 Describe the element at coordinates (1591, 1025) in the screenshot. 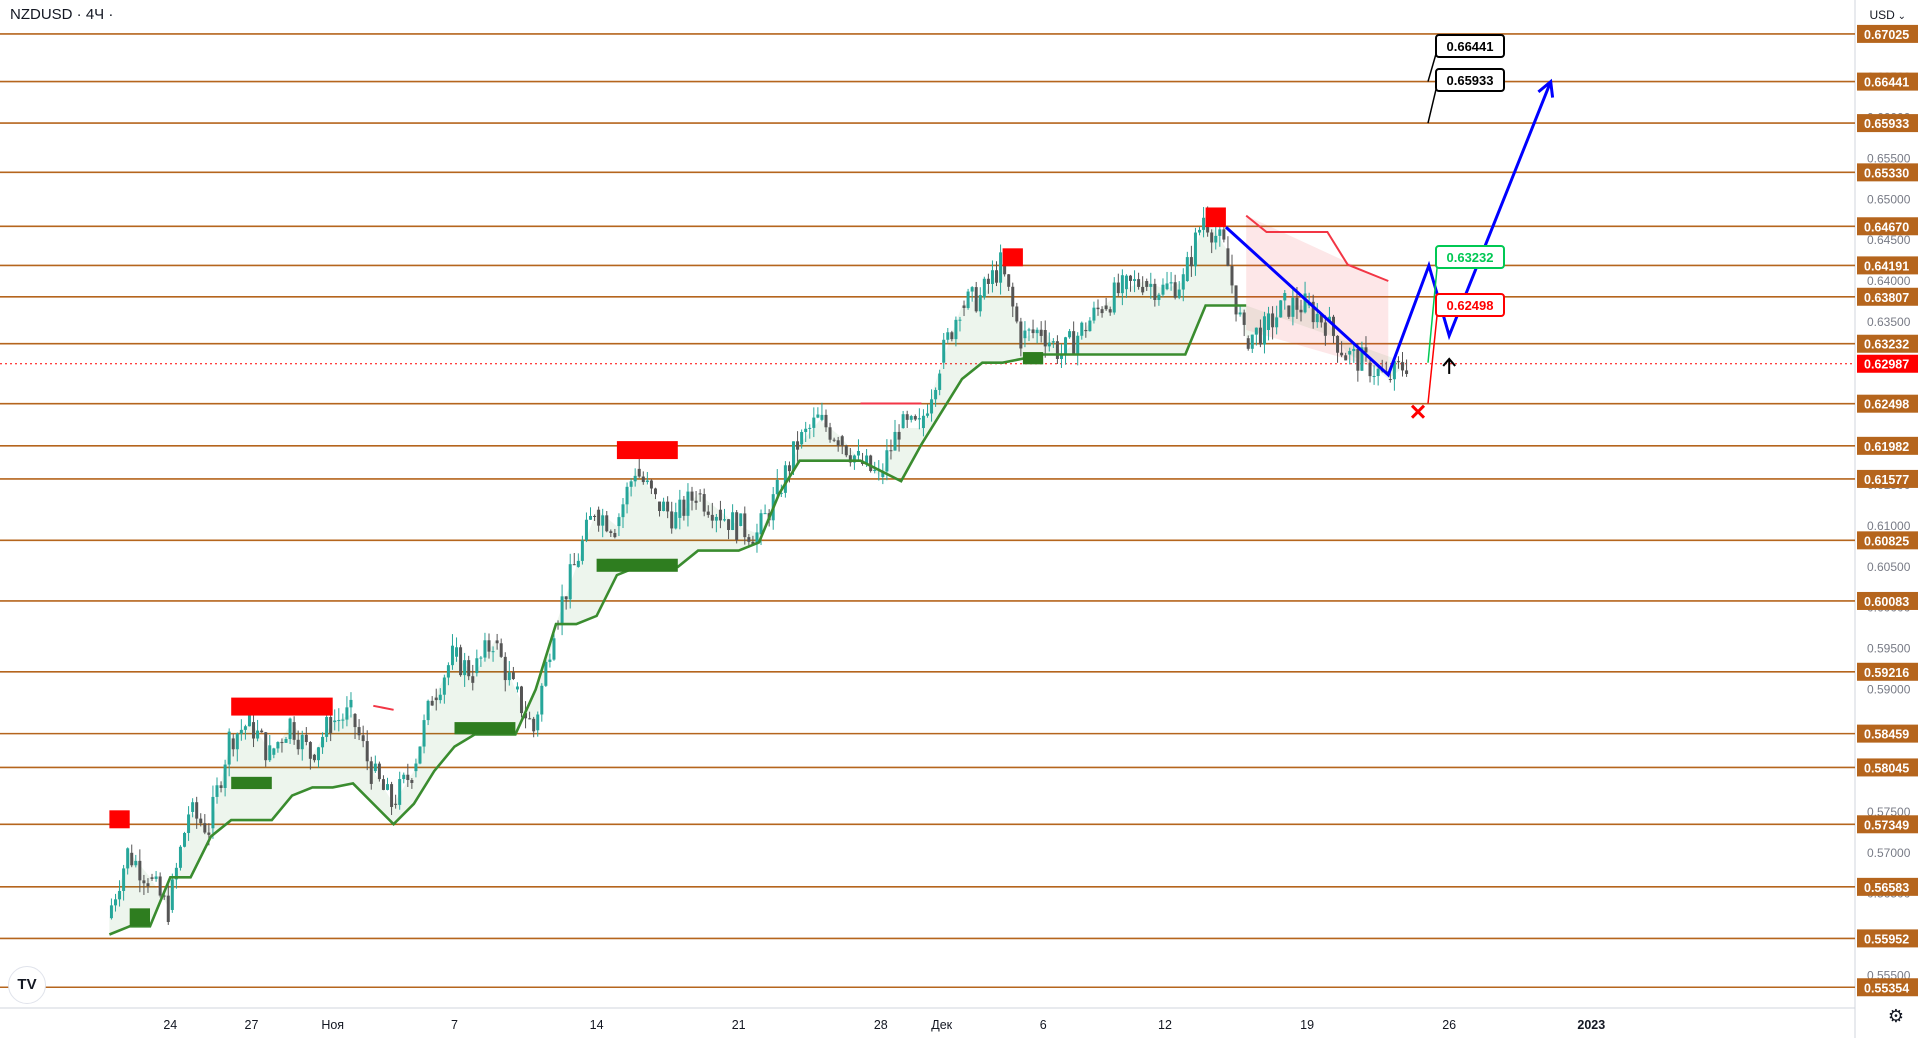

I see `time-tick-label: 2023` at that location.